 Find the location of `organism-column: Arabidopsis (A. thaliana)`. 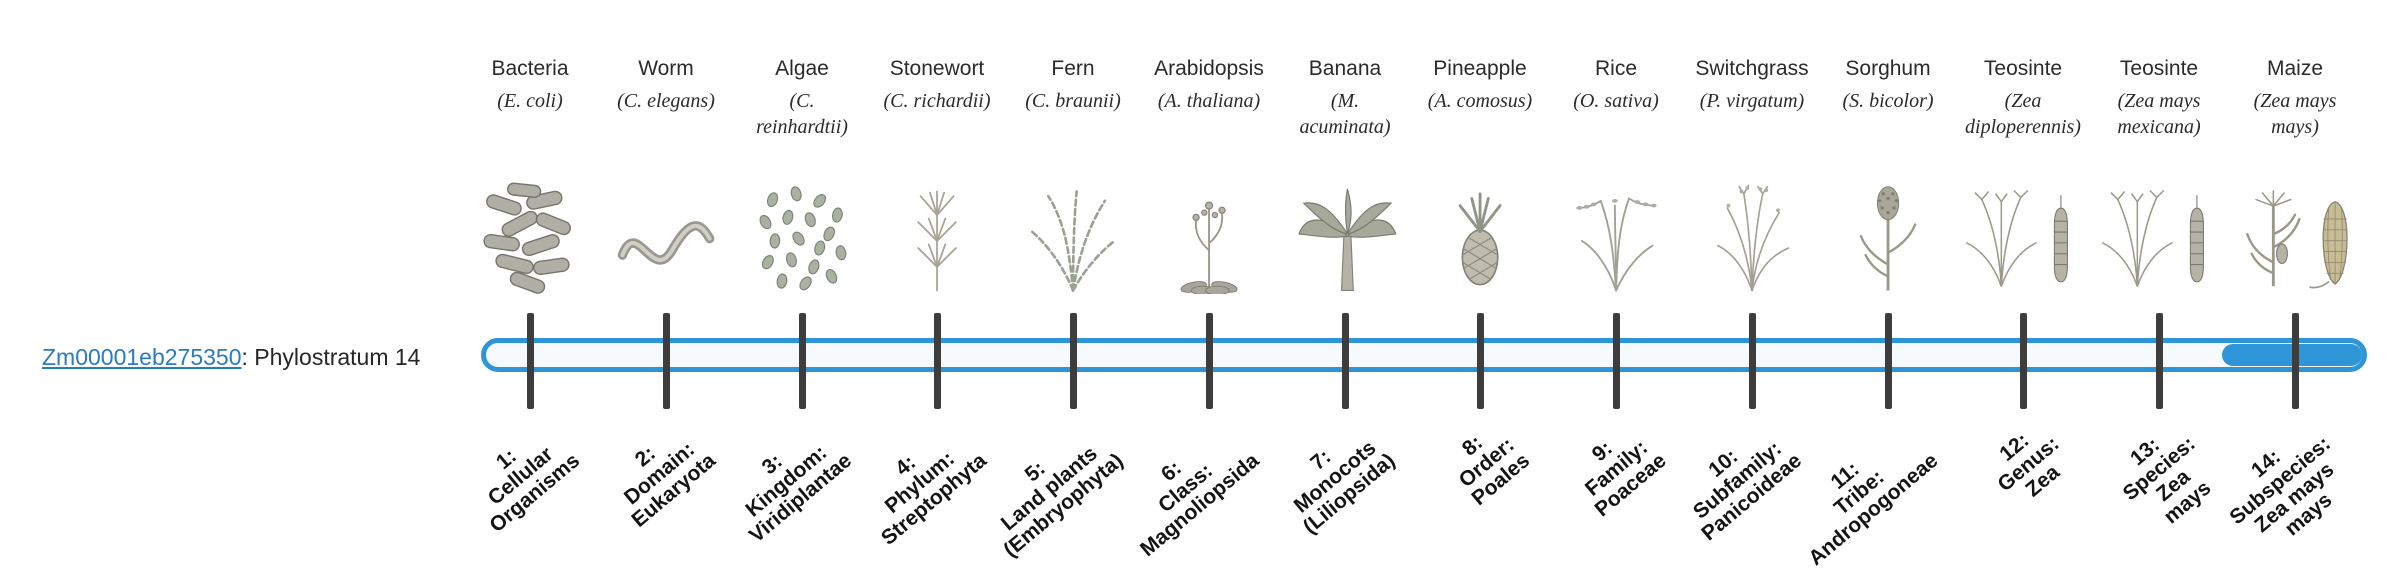

organism-column: Arabidopsis (A. thaliana) is located at coordinates (1209, 175).